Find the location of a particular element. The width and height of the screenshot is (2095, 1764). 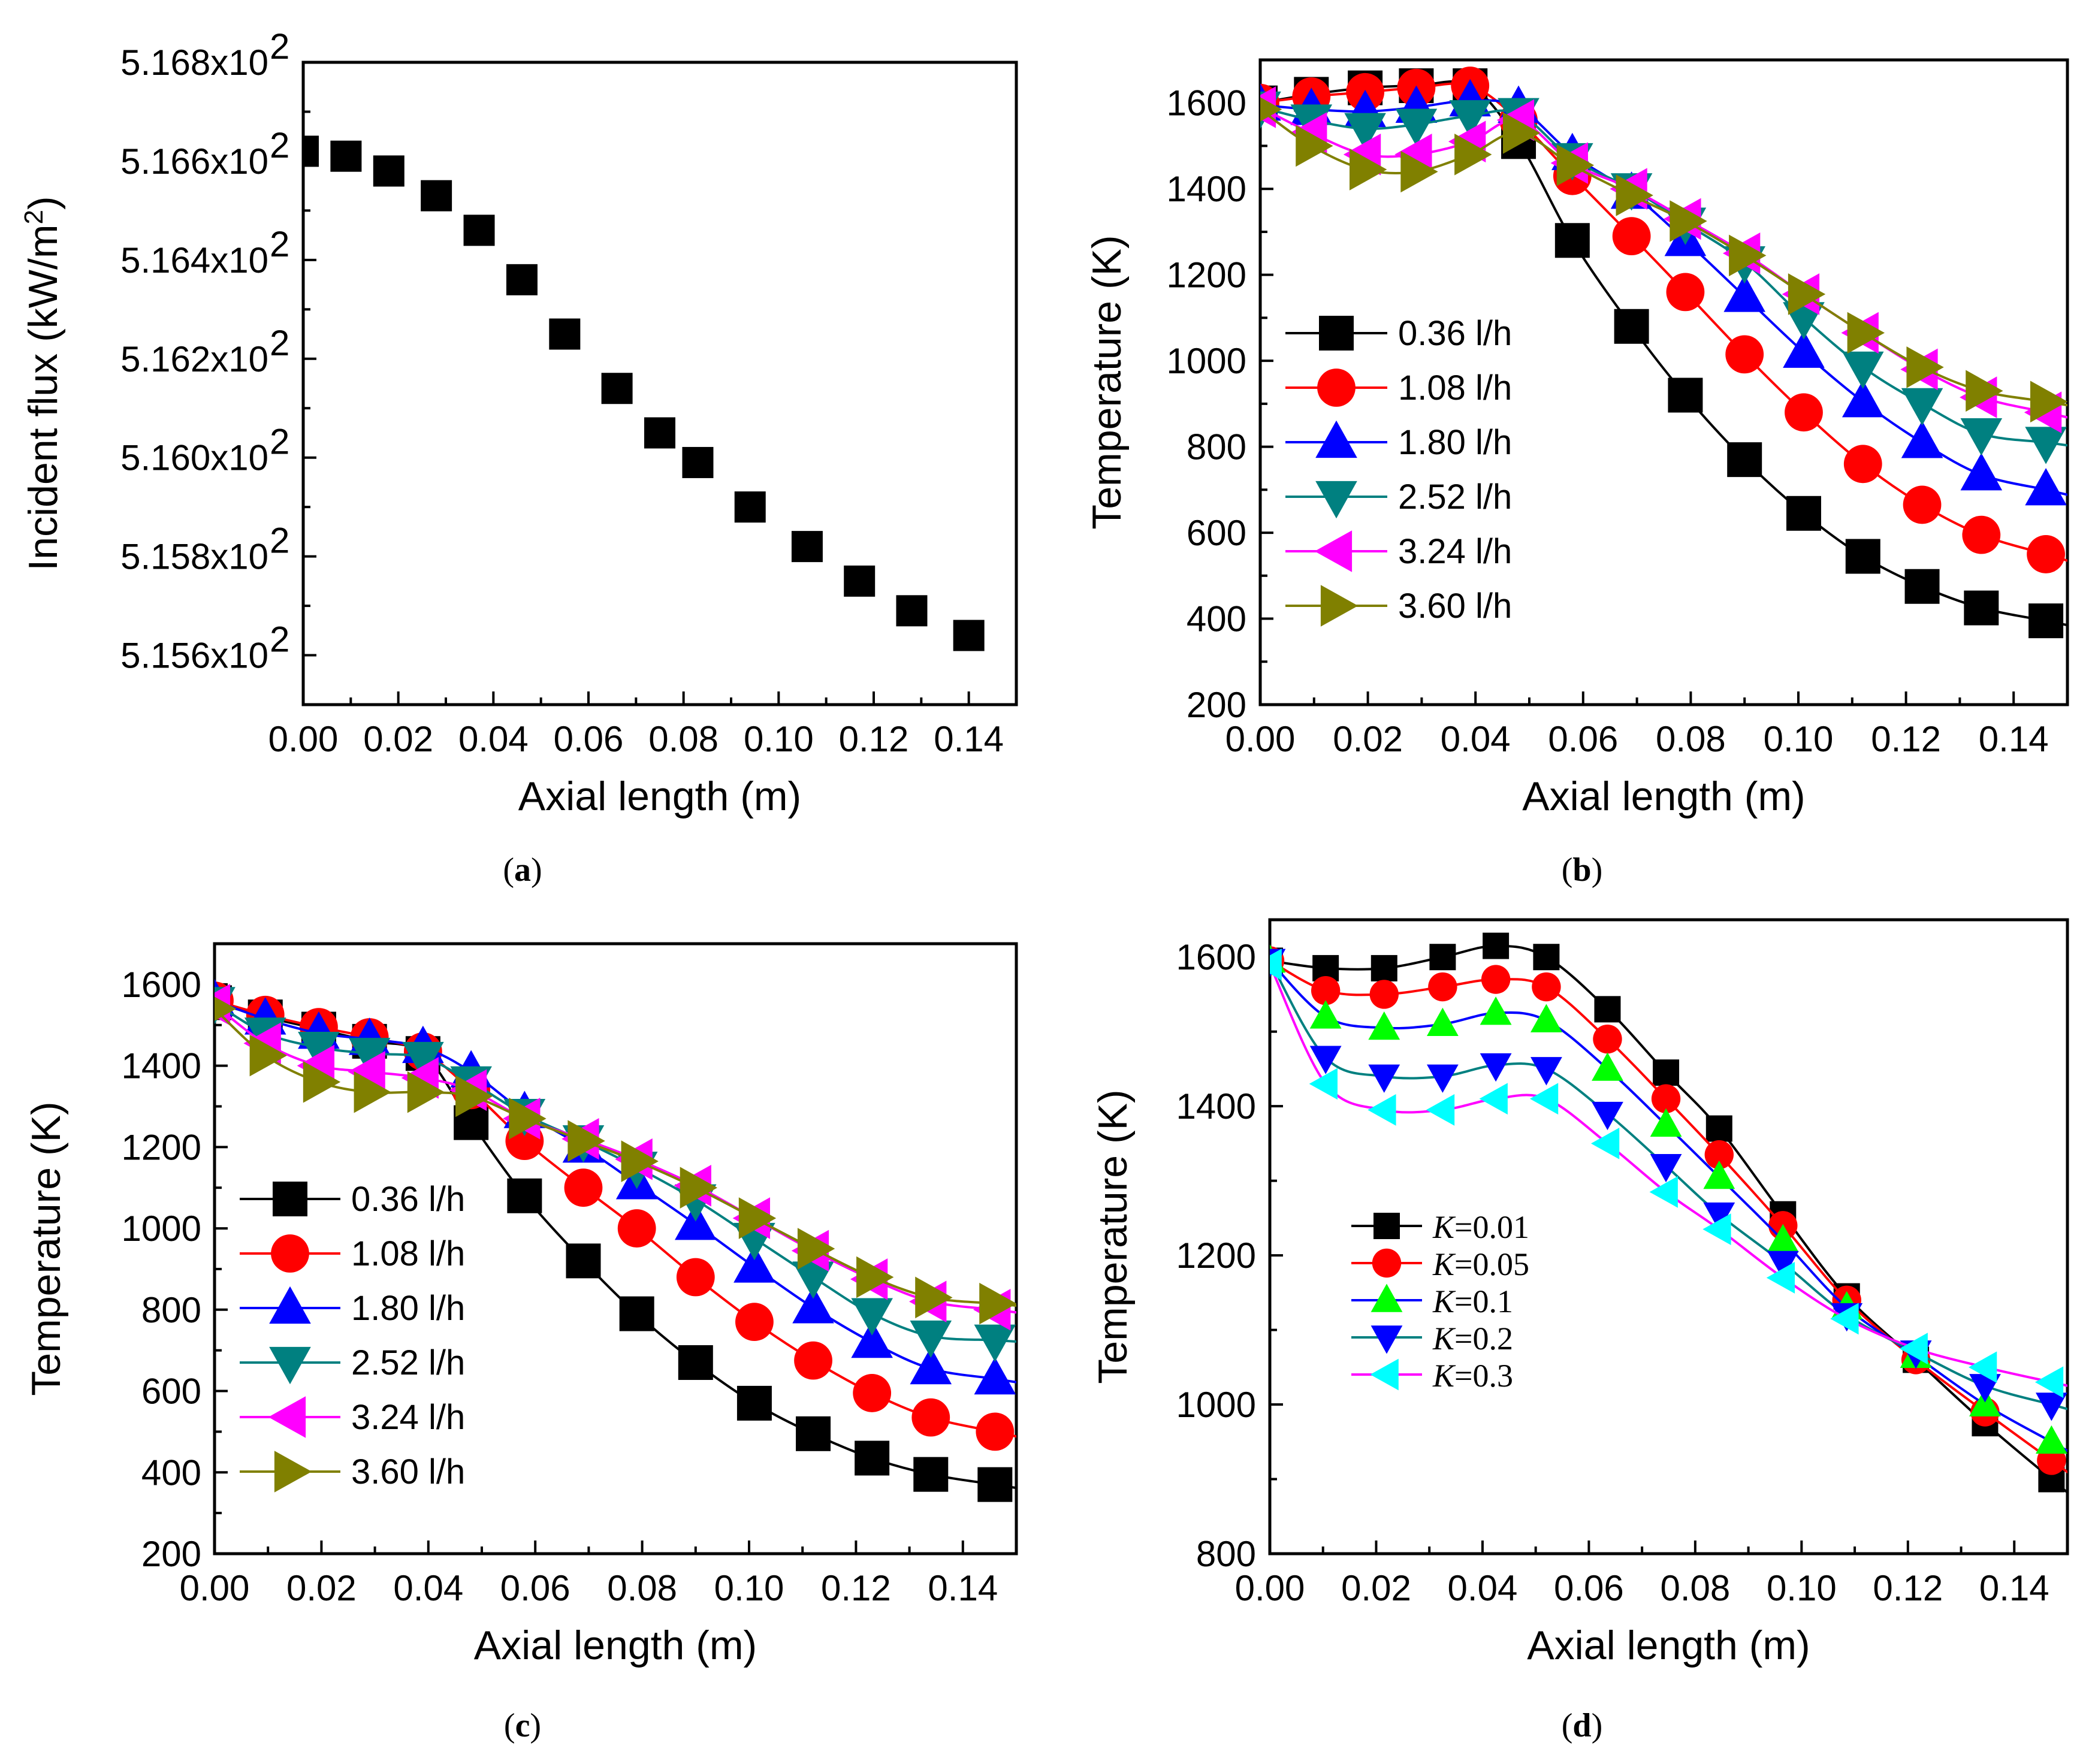

y-axis-title-tail: ) is located at coordinates (43, 203).